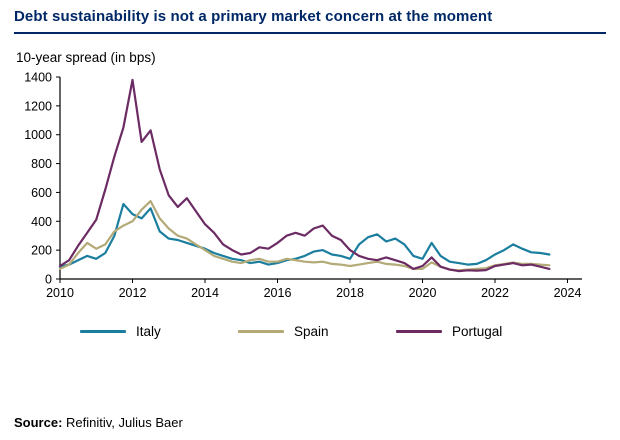  I want to click on legend-item-portugal: Portugal, so click(475, 331).